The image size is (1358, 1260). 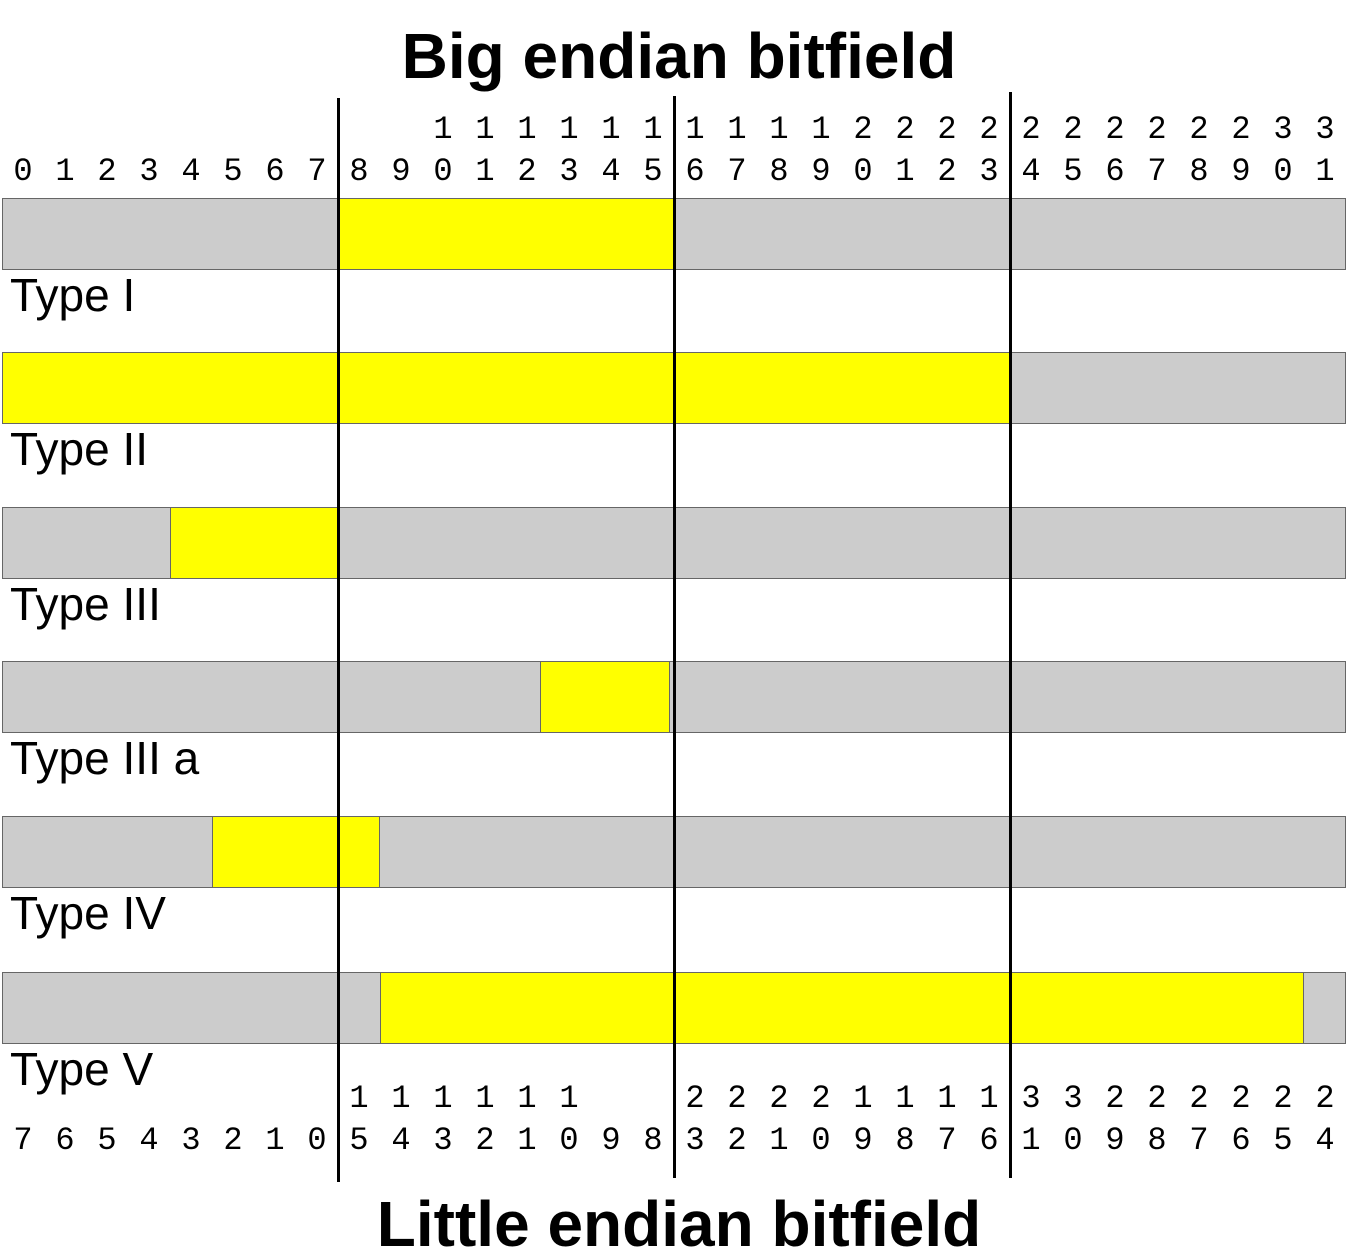 I want to click on little-endian-ones-digit: 9, so click(x=863, y=1140).